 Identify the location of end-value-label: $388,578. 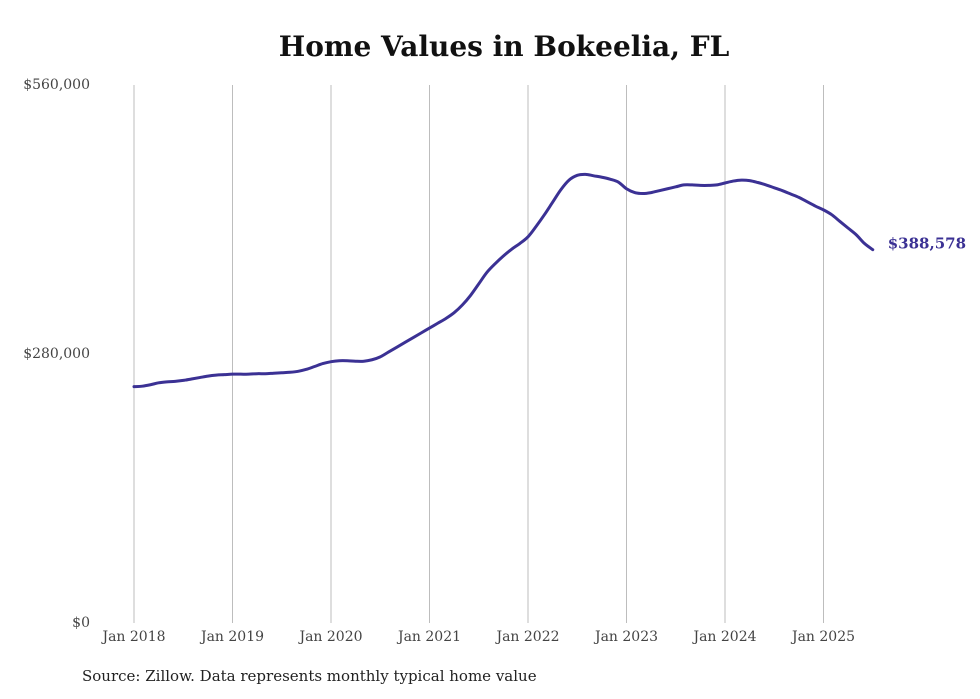
(927, 244).